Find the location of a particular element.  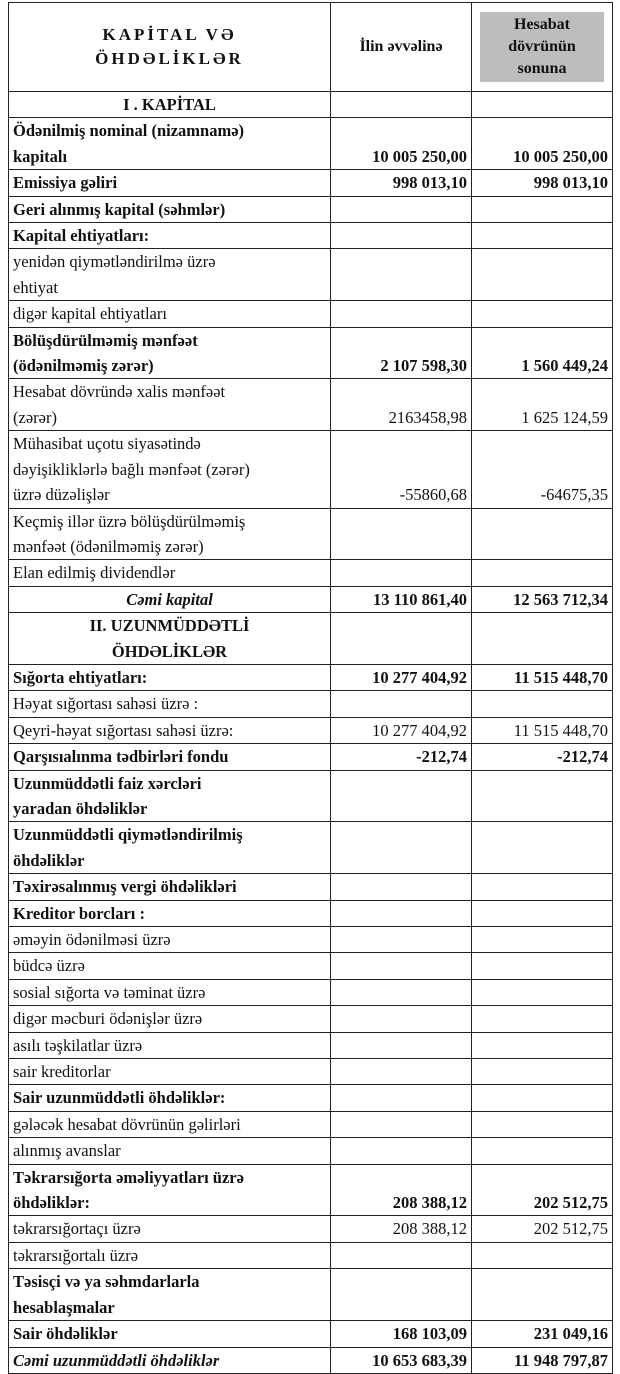

label-line: digər məcburi ödənişlər üzrə is located at coordinates (108, 1019).